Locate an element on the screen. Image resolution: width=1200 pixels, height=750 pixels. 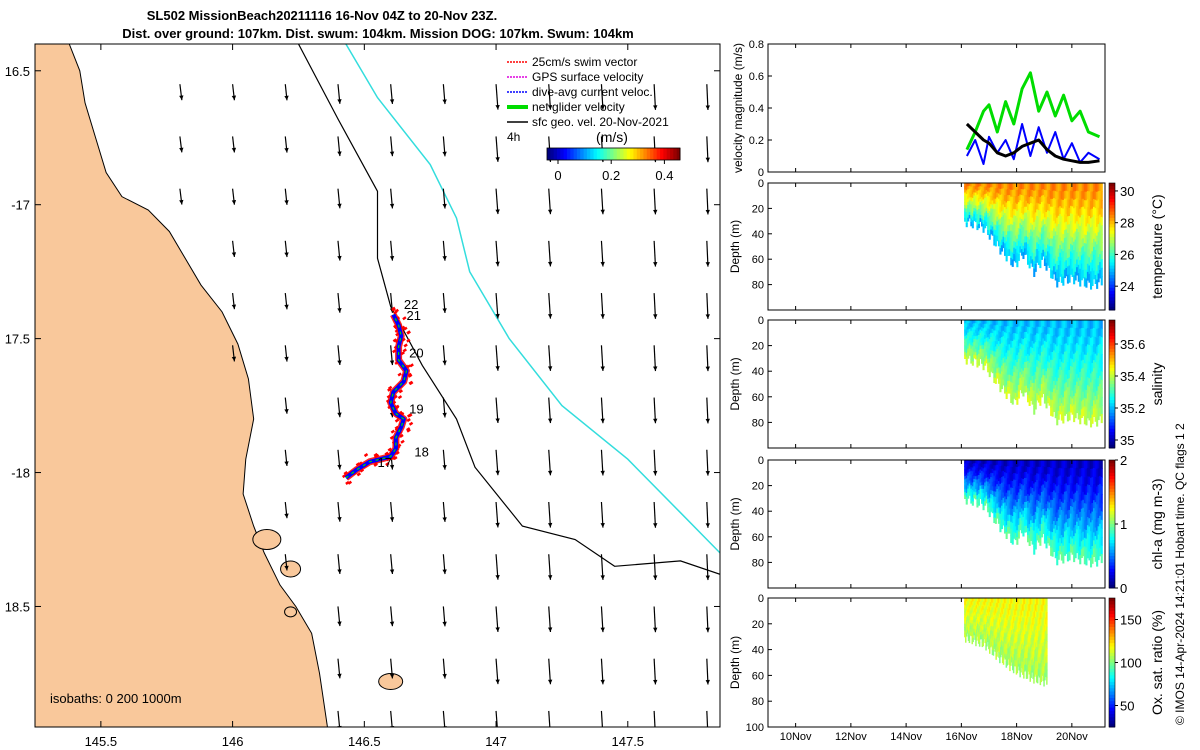
swim-vector is located at coordinates (395, 312).